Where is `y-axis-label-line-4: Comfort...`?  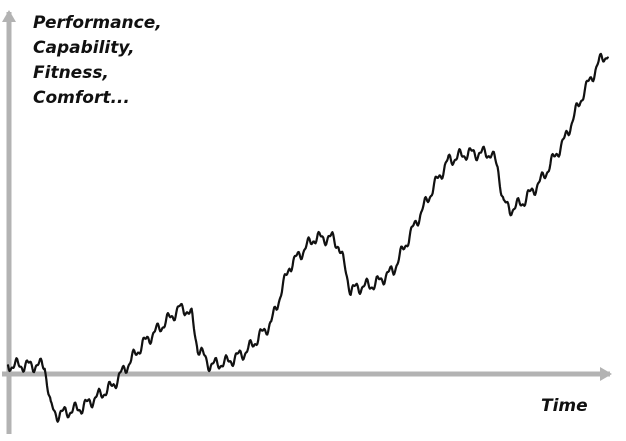 y-axis-label-line-4: Comfort... is located at coordinates (81, 98).